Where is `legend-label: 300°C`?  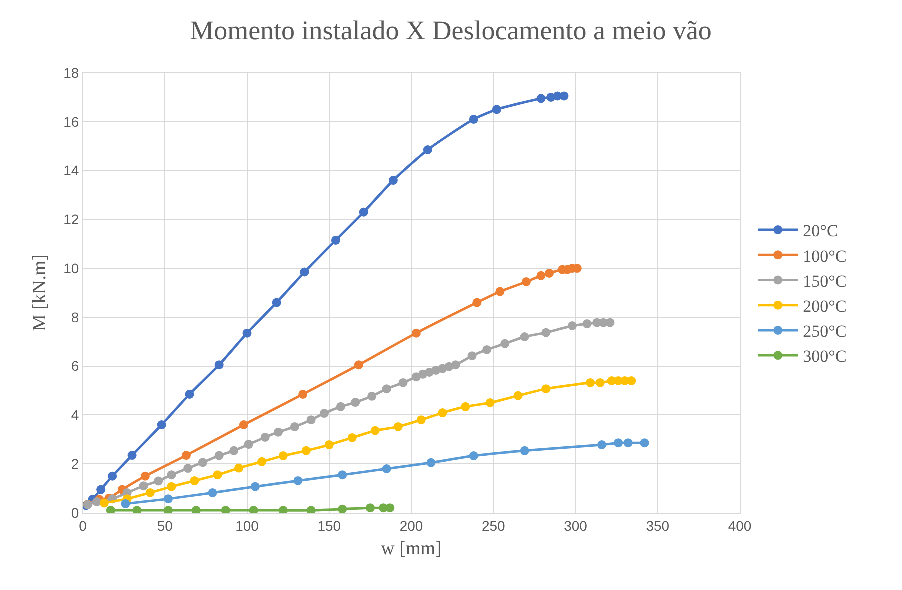 legend-label: 300°C is located at coordinates (825, 356).